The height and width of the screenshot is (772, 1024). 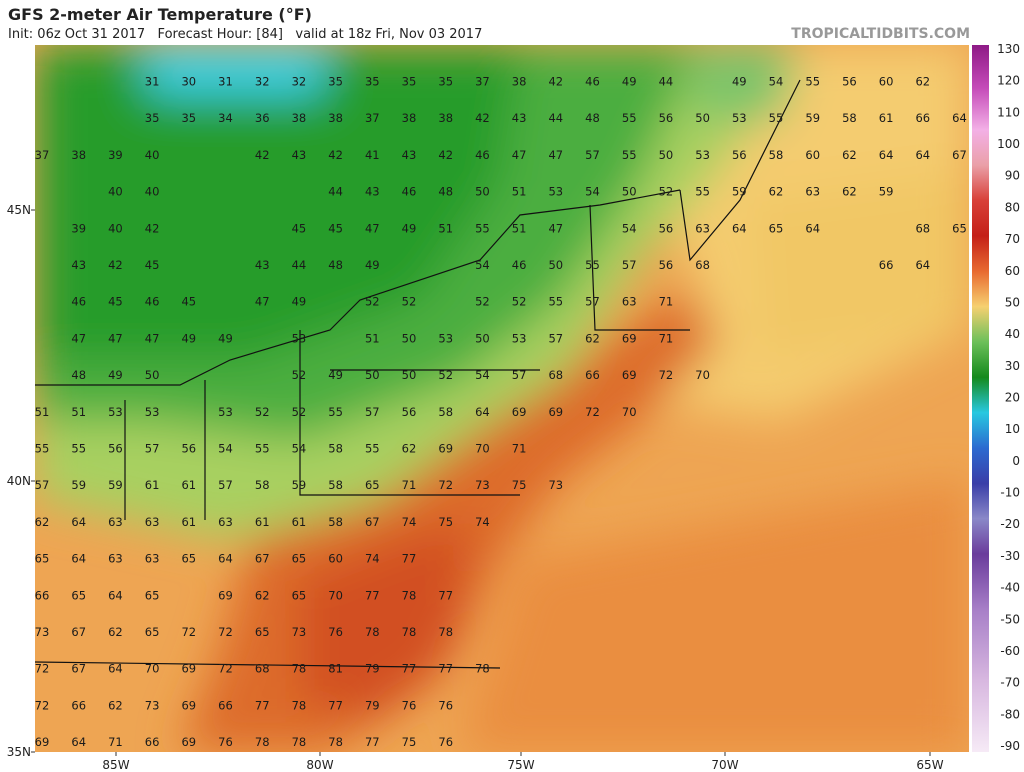 I want to click on temperature-label: 67, so click(x=372, y=522).